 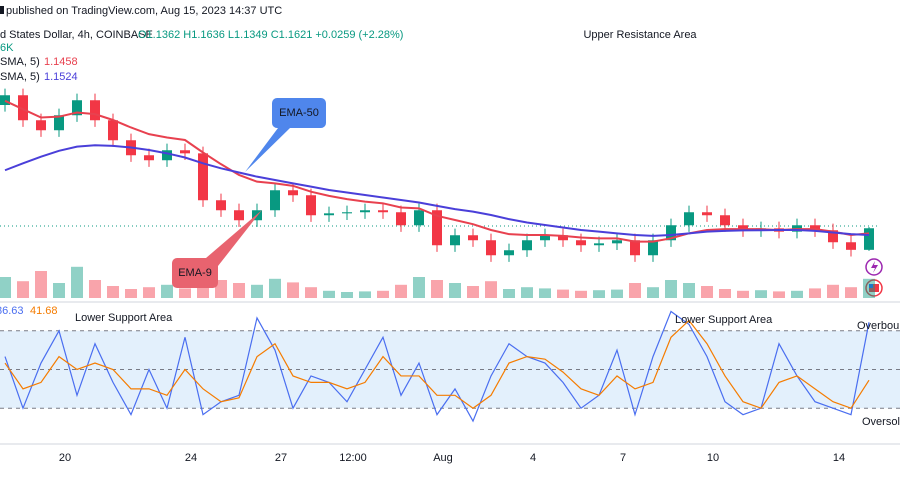 What do you see at coordinates (2, 10) in the screenshot?
I see `logo` at bounding box center [2, 10].